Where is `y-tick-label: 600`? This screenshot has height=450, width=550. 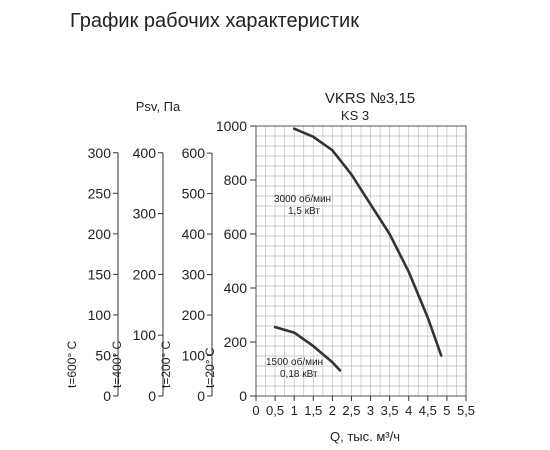
y-tick-label: 600 is located at coordinates (236, 234).